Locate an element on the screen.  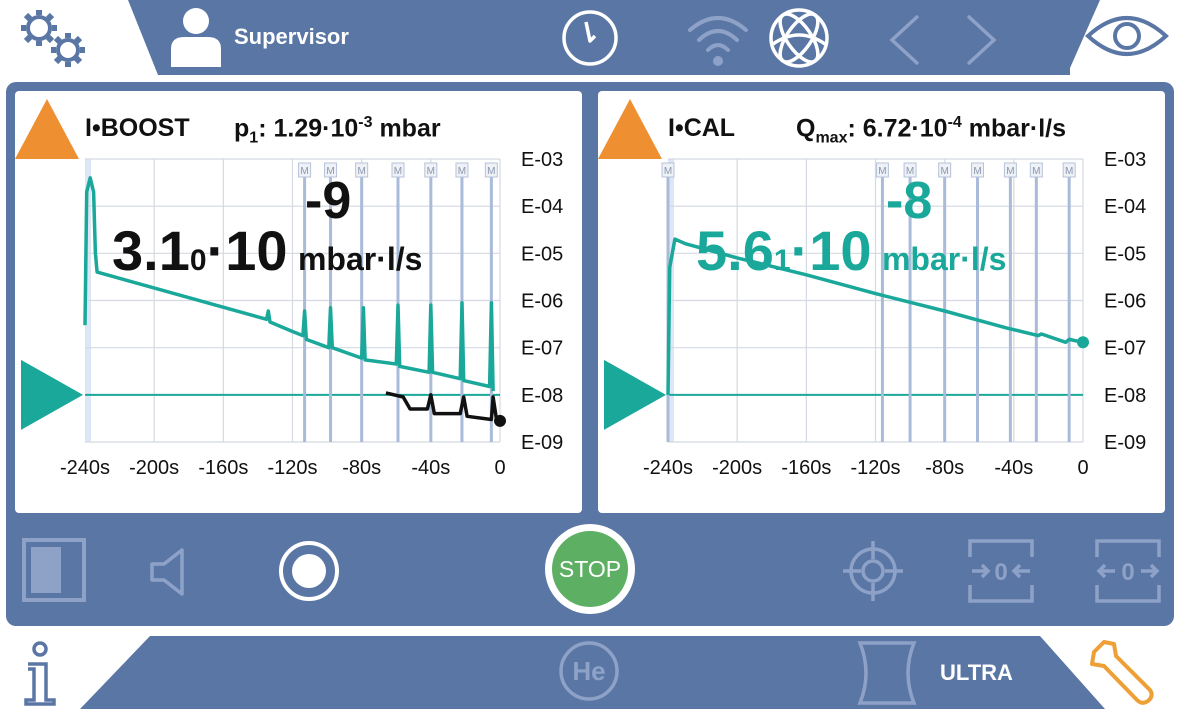
info-icon is located at coordinates (40, 673).